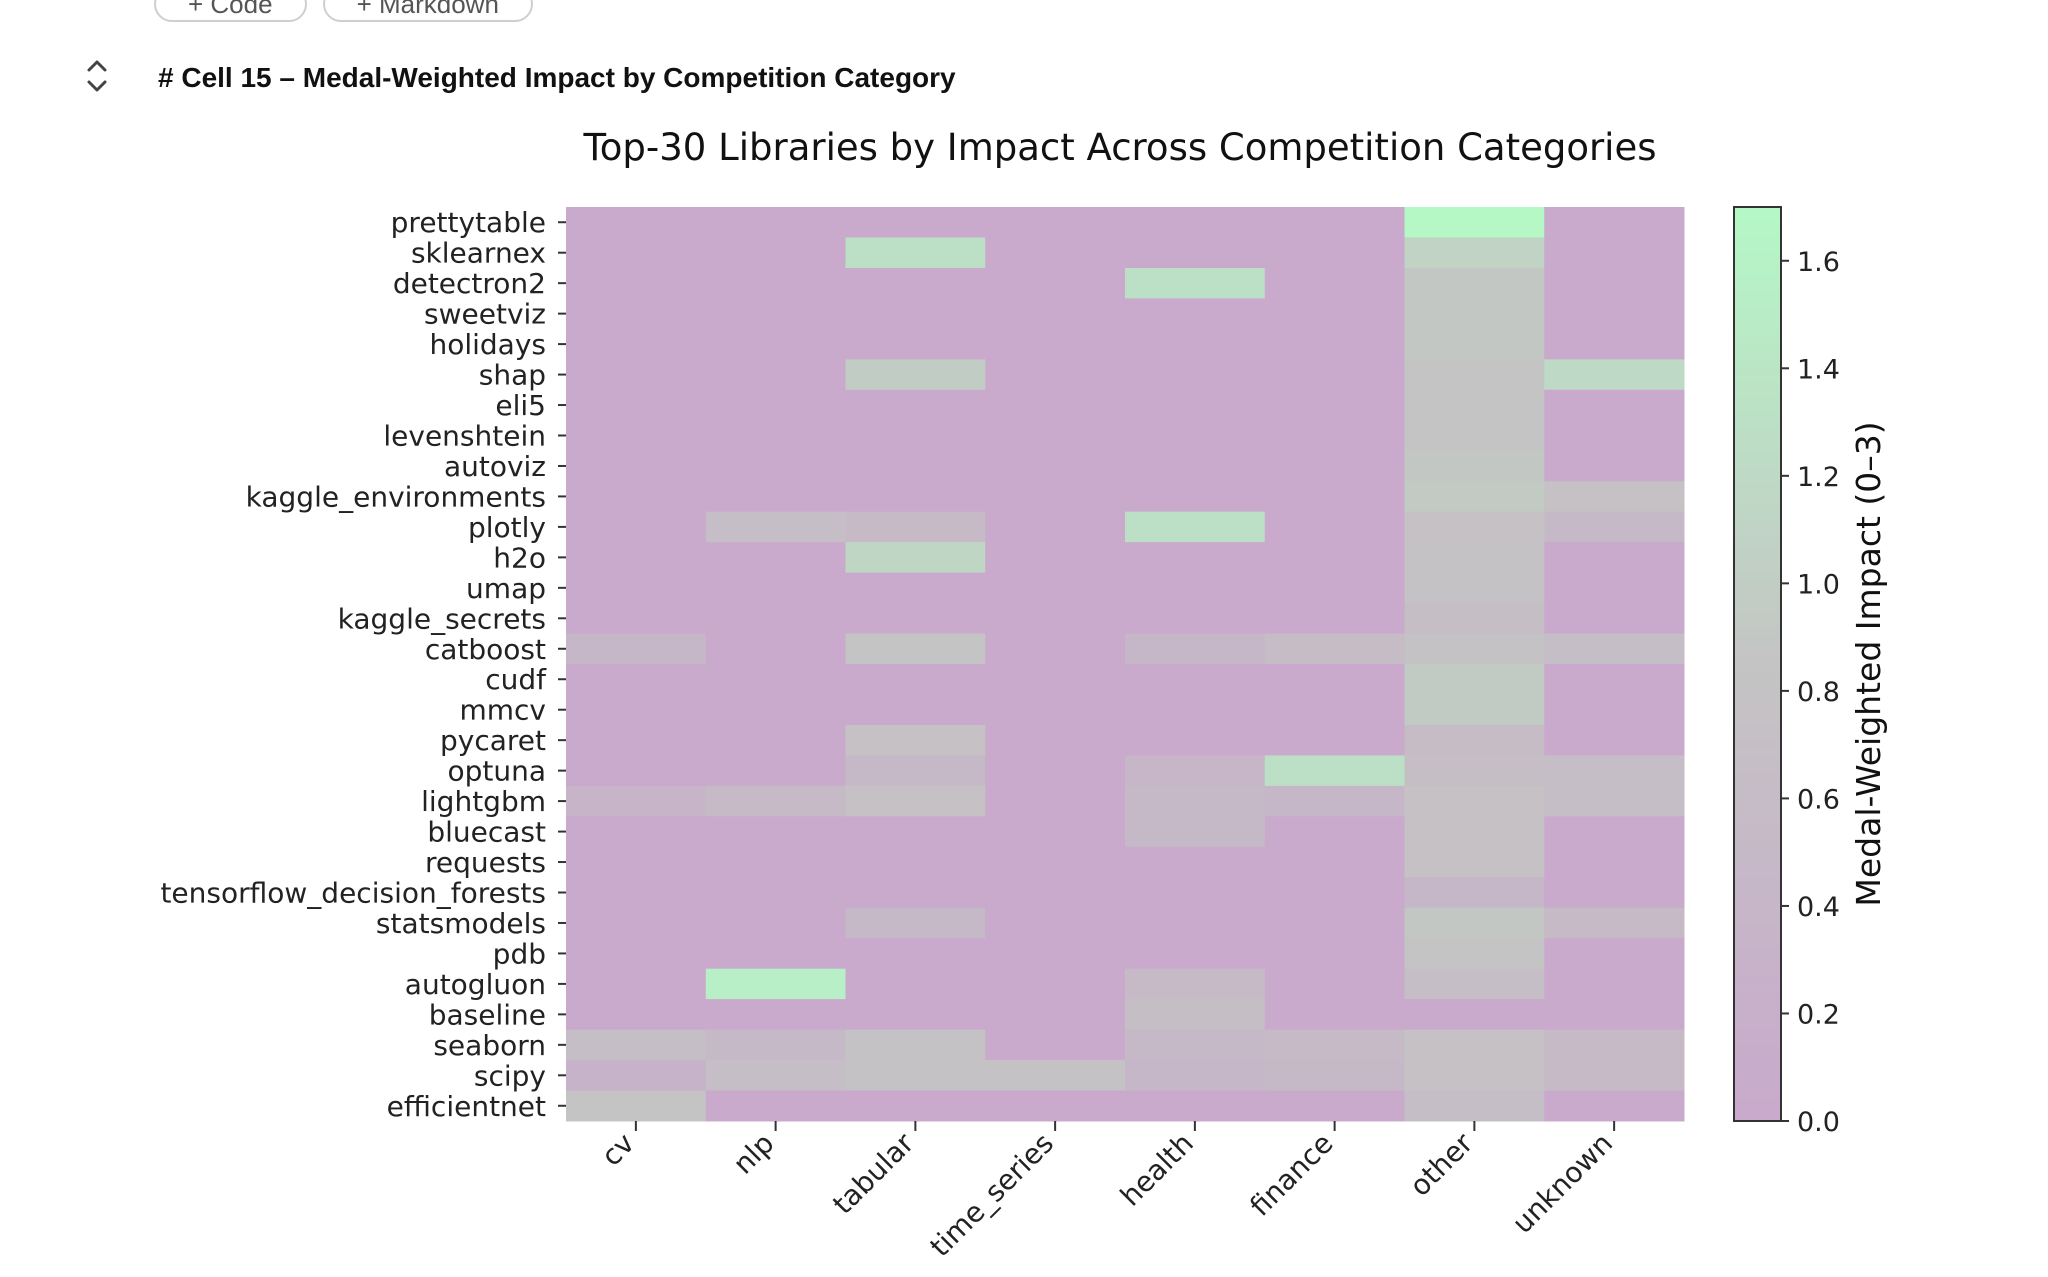 Image resolution: width=2048 pixels, height=1277 pixels. Describe the element at coordinates (230, 11) in the screenshot. I see `add-code-button: + Code` at that location.